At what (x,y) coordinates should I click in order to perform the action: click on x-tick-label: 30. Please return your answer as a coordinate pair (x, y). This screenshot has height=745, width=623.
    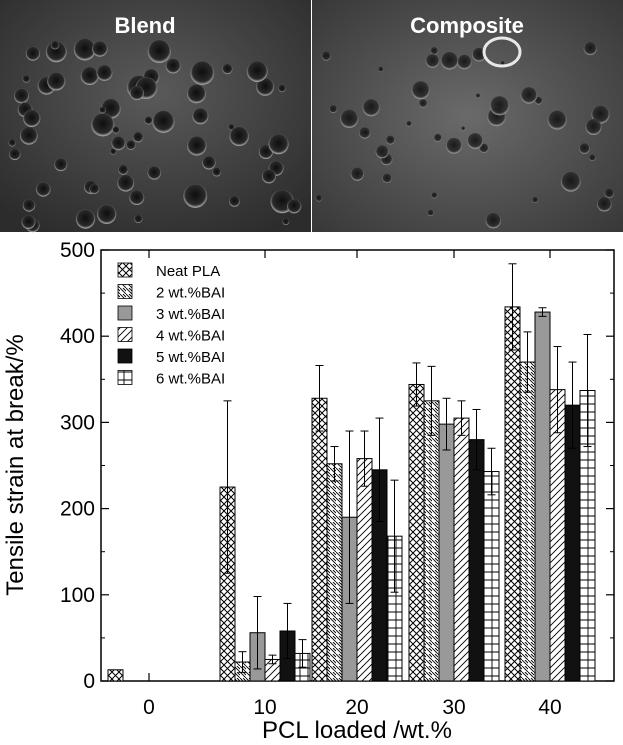
    Looking at the image, I should click on (453, 707).